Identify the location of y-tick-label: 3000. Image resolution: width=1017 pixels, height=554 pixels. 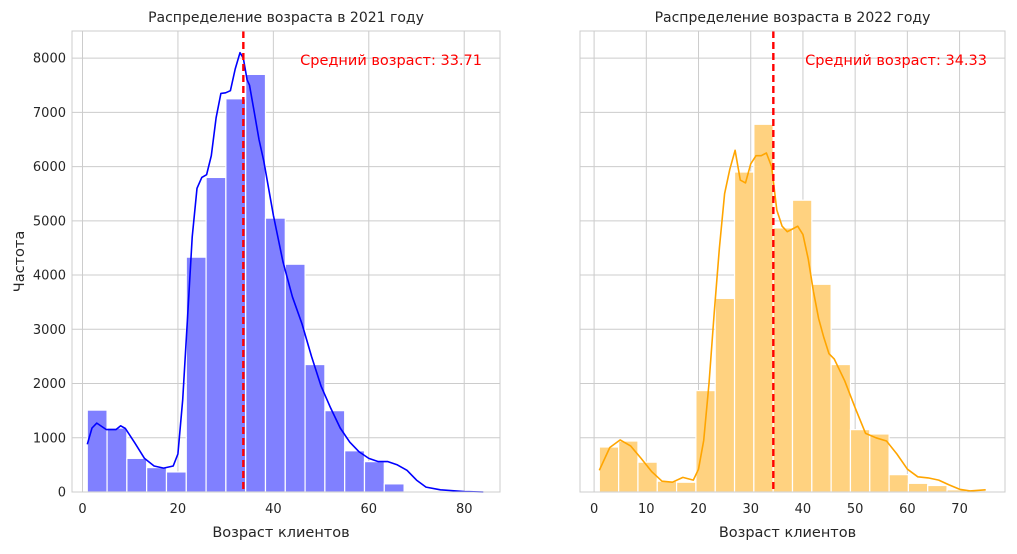
(49, 330).